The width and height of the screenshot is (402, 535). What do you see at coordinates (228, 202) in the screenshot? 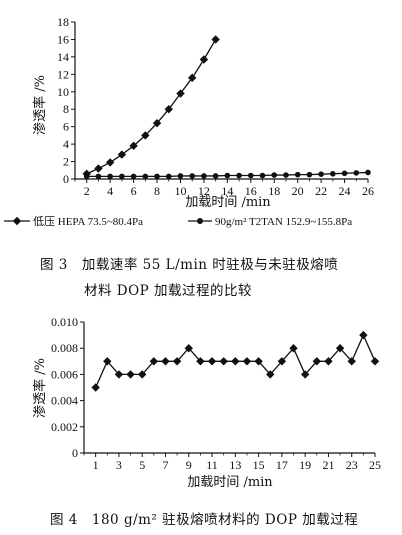
I see `figure3-x-axis-label: 加载时间 /min` at bounding box center [228, 202].